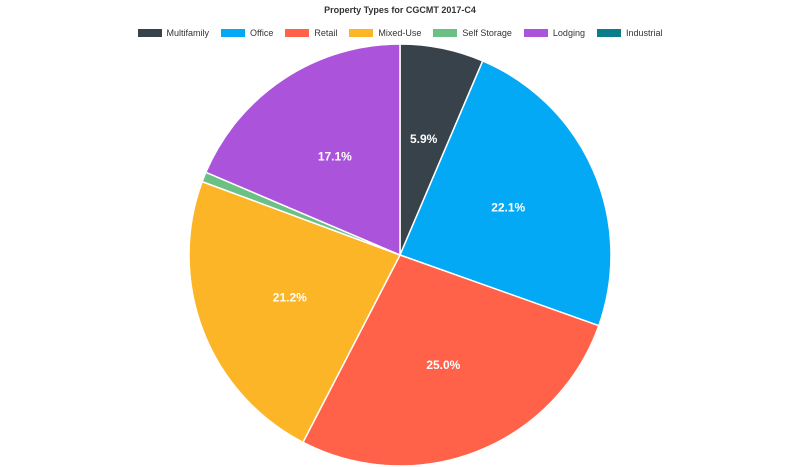 This screenshot has height=467, width=800. I want to click on slice-label: 5.9%, so click(424, 139).